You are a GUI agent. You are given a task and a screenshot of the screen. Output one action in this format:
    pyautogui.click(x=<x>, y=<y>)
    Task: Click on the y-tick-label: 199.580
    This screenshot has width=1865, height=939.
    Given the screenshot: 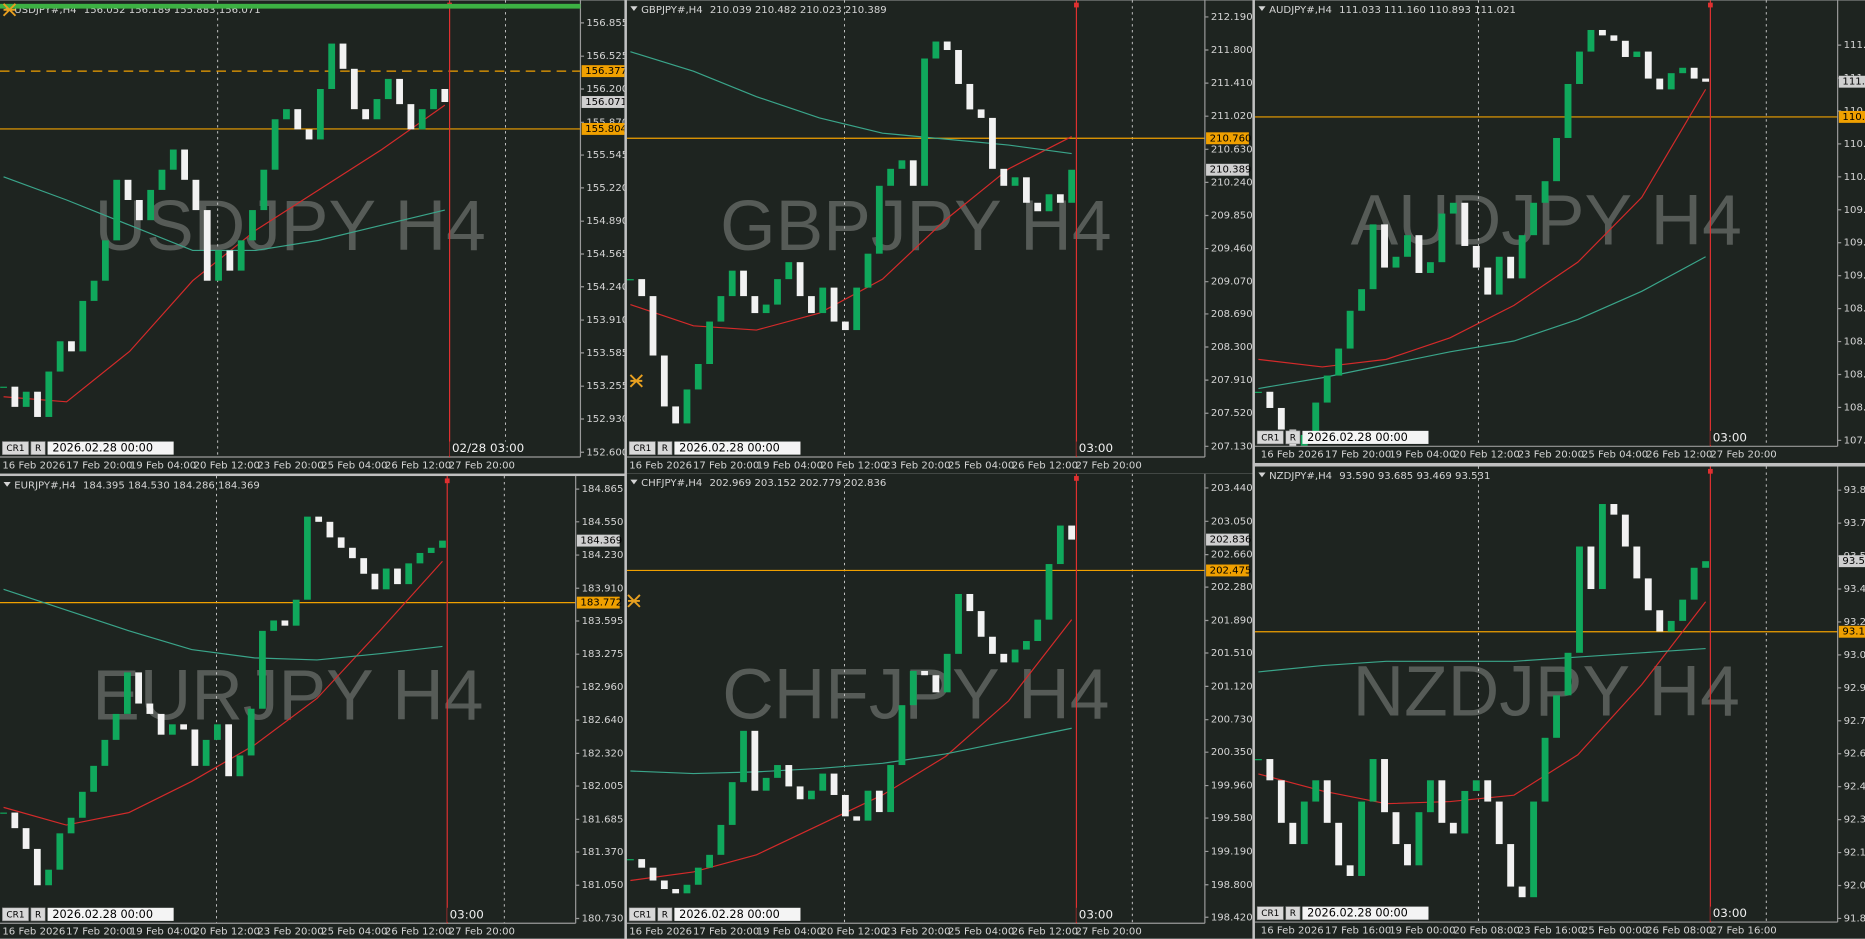 What is the action you would take?
    pyautogui.click(x=1232, y=818)
    